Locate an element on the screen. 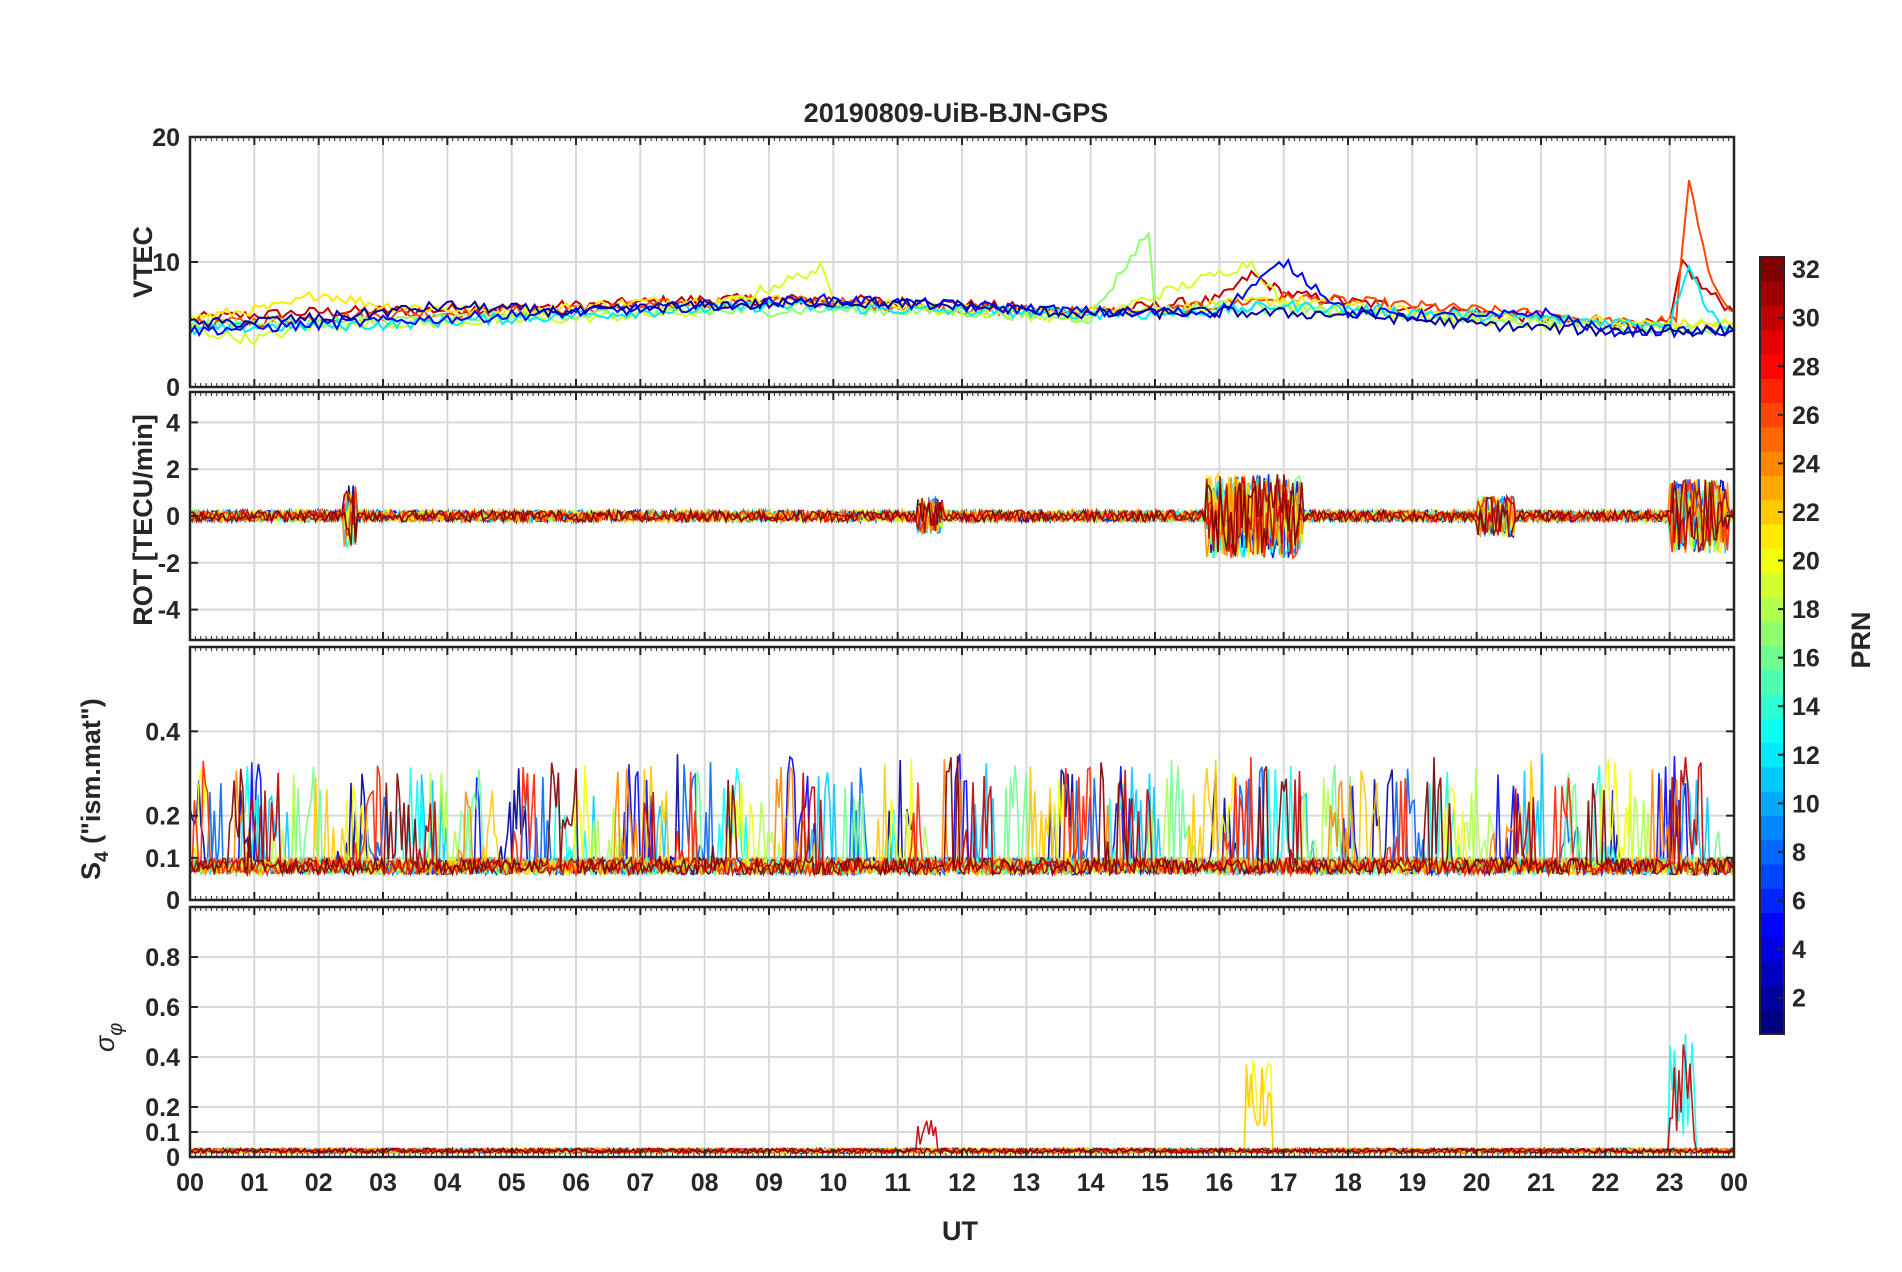  ylabel-vtec-text: VTEC is located at coordinates (143, 262).